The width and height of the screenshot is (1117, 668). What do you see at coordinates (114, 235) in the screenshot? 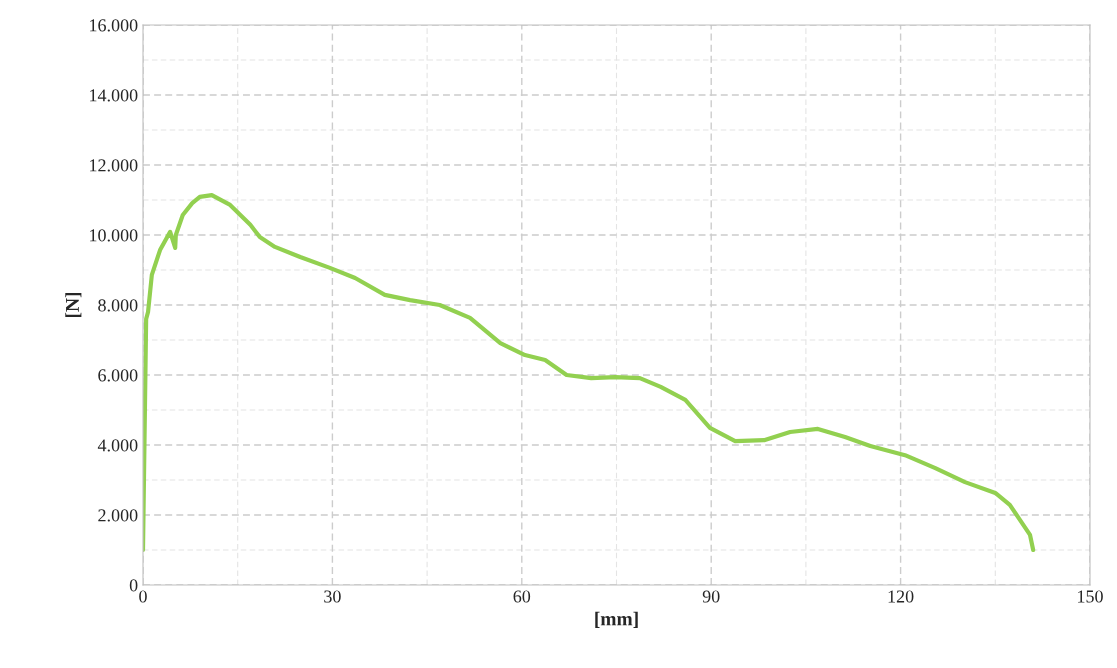
I see `y-tick-label: 10.000` at bounding box center [114, 235].